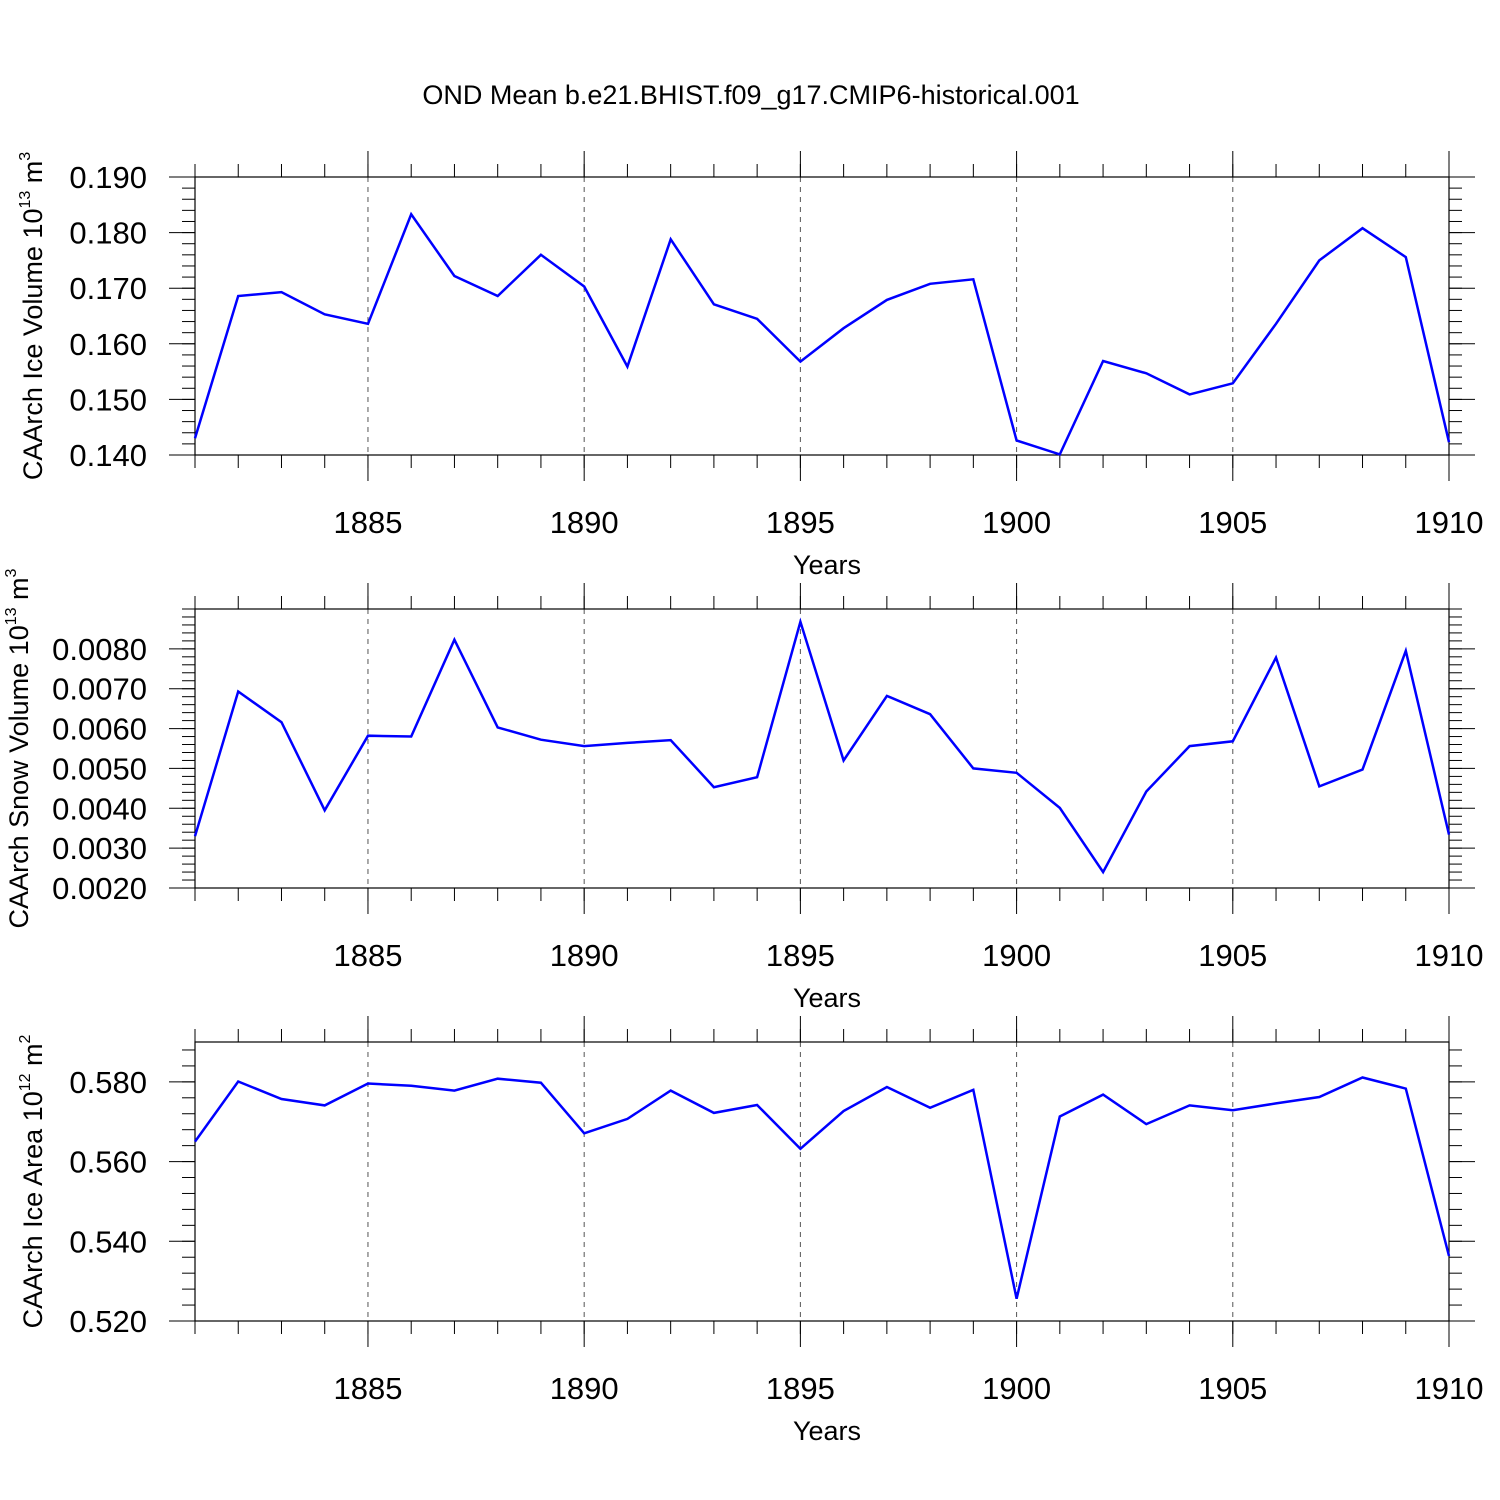  I want to click on y-tick-label: 0.0020, so click(99, 888).